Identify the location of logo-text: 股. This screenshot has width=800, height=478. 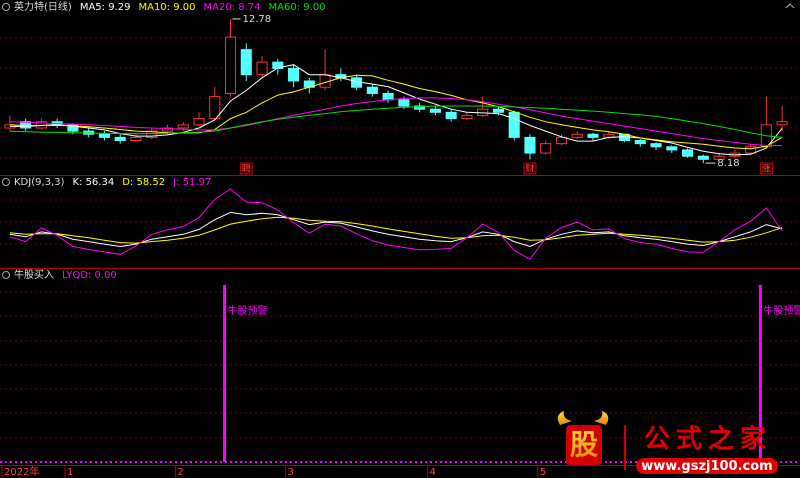
(584, 444).